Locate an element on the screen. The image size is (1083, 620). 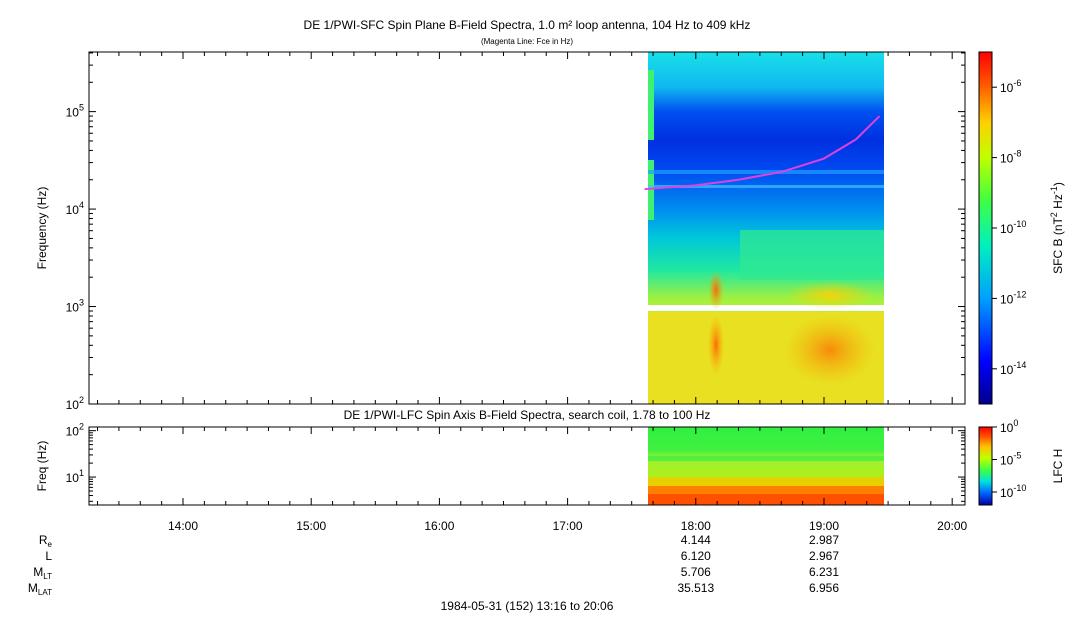
top-spectrogram-noise-band is located at coordinates (812, 255).